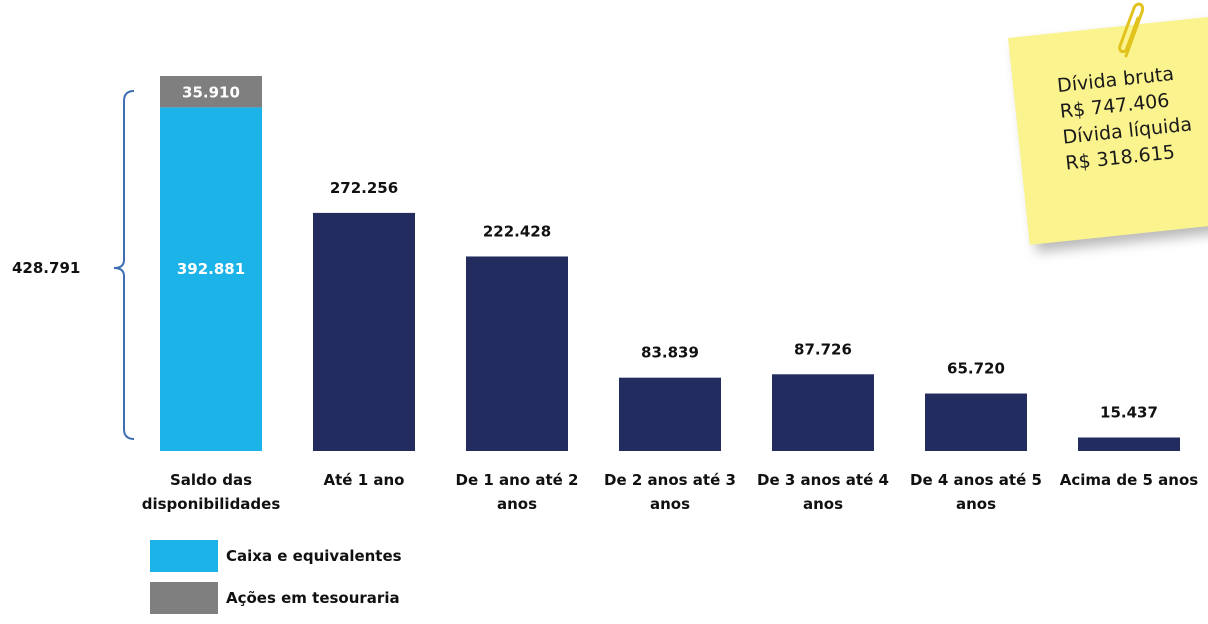  What do you see at coordinates (670, 353) in the screenshot?
I see `value-label-maturity-3: 83.839` at bounding box center [670, 353].